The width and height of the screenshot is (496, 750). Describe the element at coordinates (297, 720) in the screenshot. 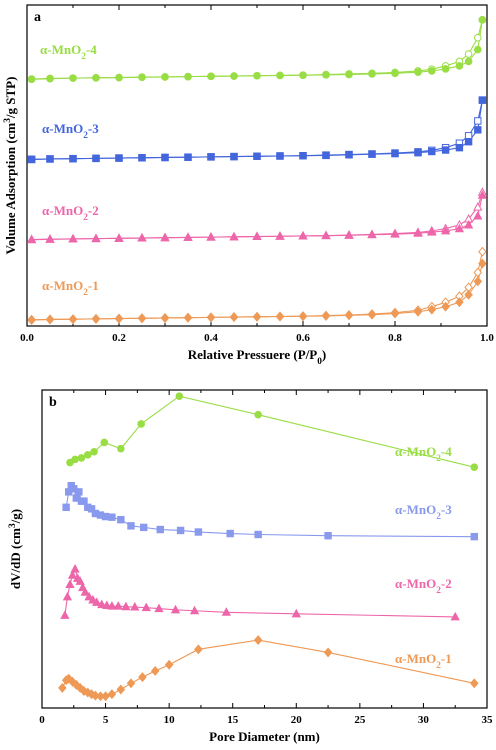

I see `x-tick-label: 20` at that location.